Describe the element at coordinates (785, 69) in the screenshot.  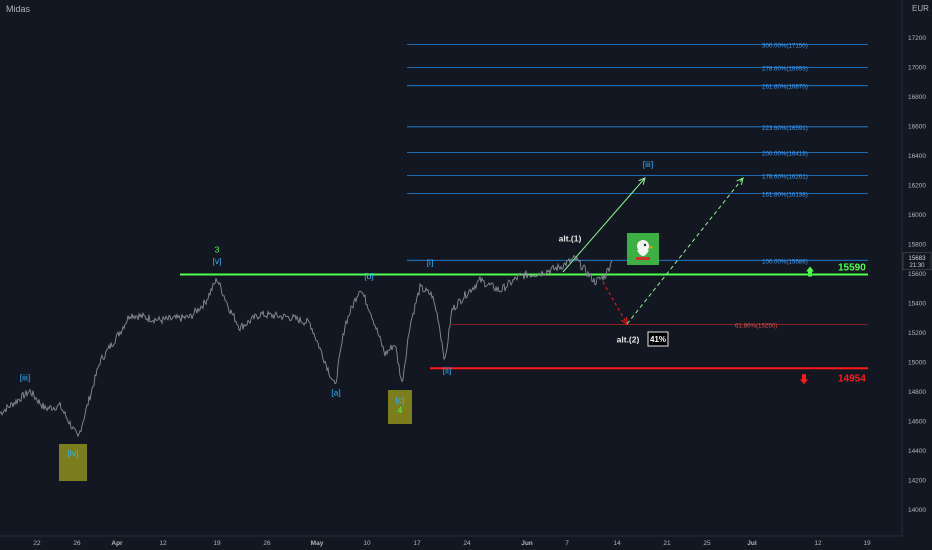
I see `fib-label: 278.60%(16993)` at that location.